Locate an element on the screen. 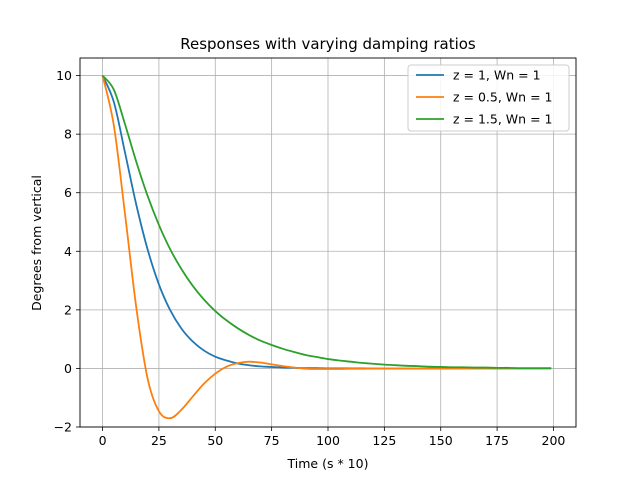 The height and width of the screenshot is (480, 640). legend-box is located at coordinates (488, 98).